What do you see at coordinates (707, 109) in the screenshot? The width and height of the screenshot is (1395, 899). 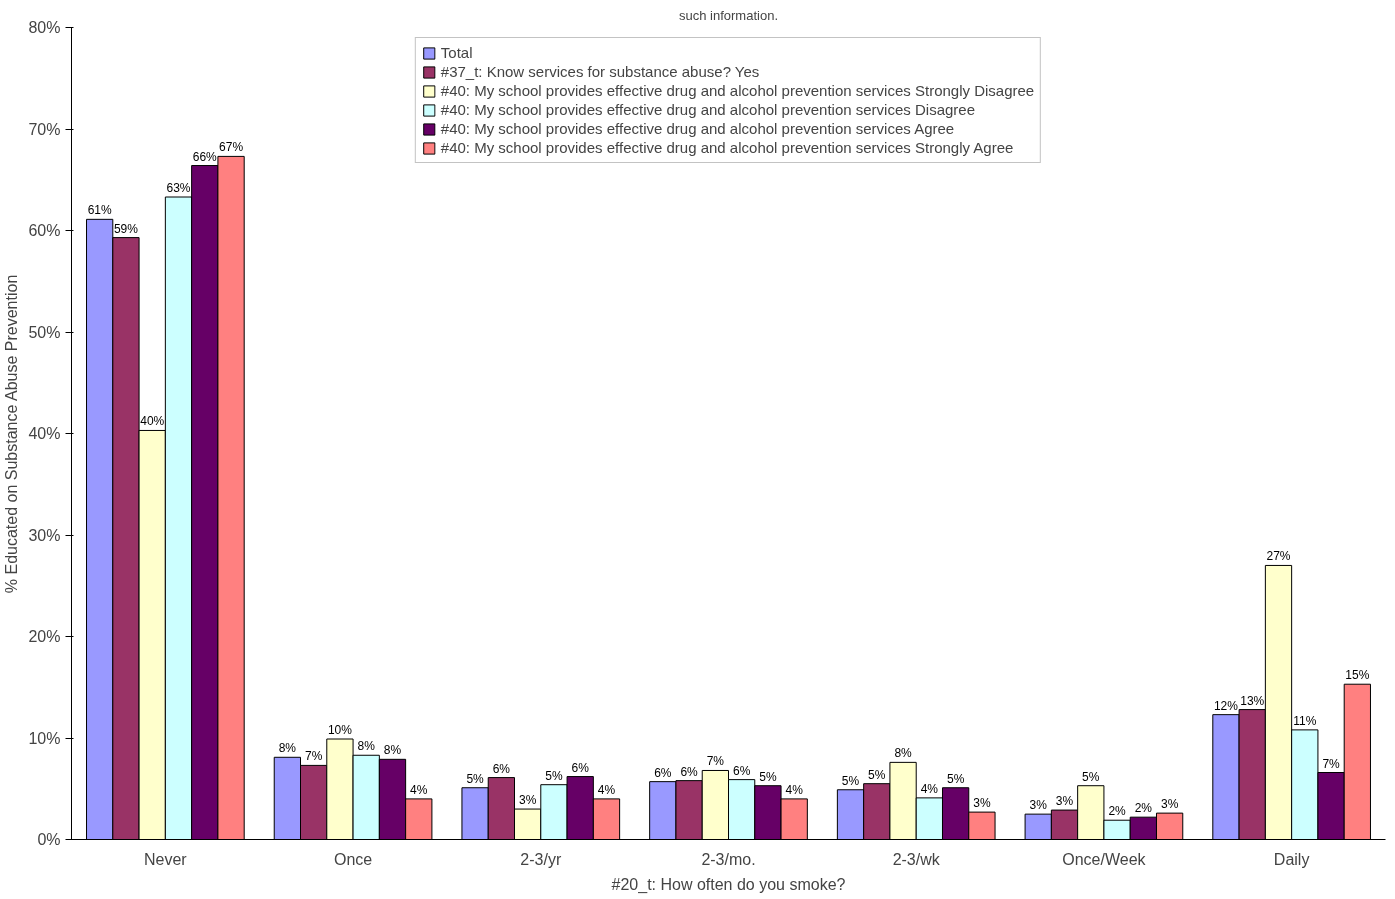 I see `legend-label: #40: My school provides effective drug and alcohol prevention services Disagree` at bounding box center [707, 109].